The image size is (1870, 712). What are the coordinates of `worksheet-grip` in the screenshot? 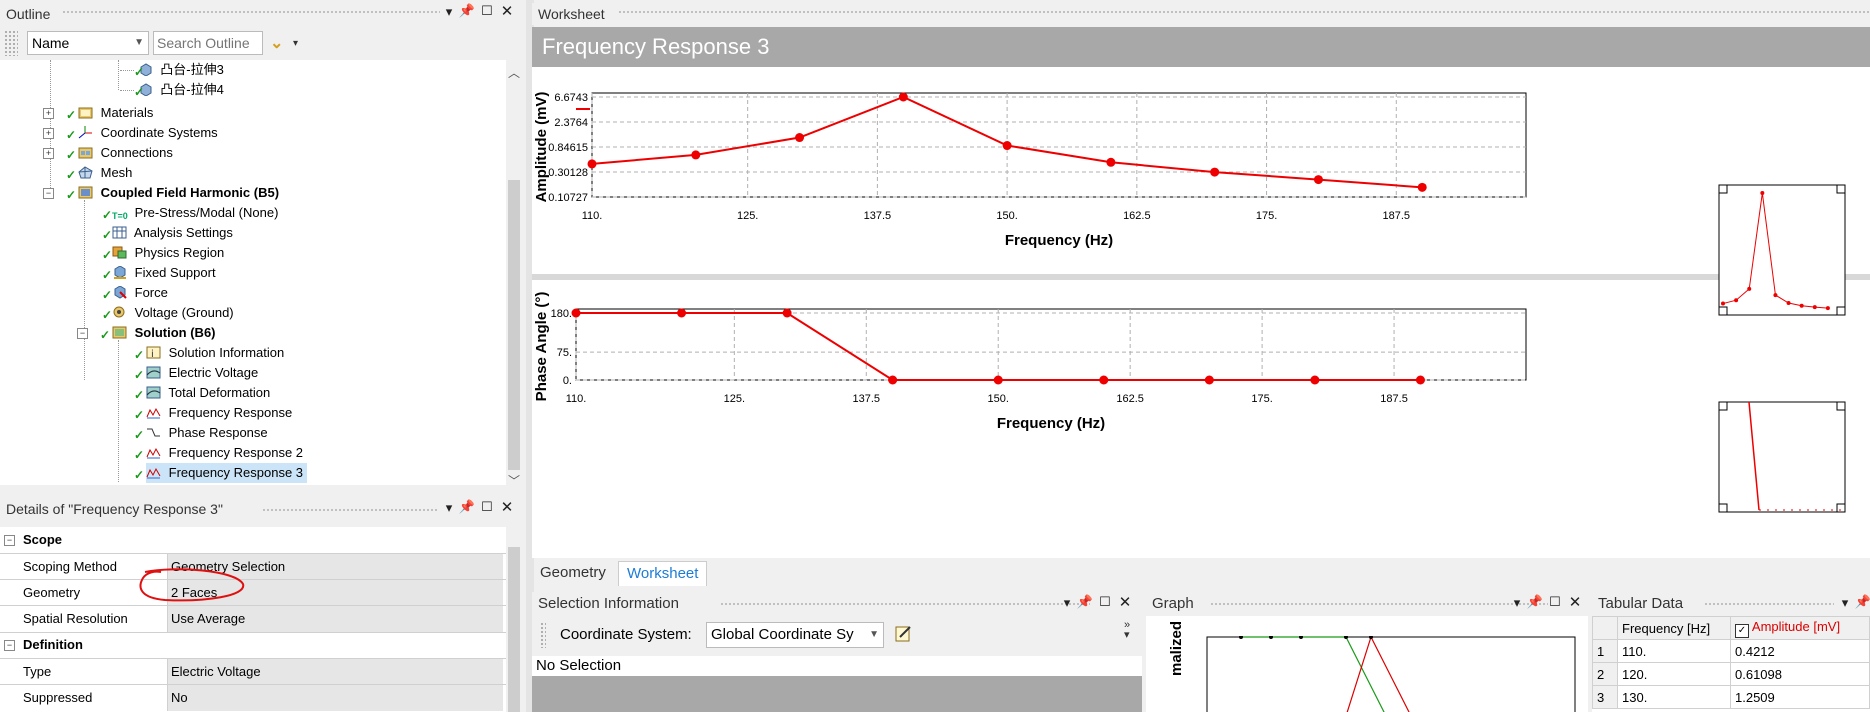 It's located at (1244, 12).